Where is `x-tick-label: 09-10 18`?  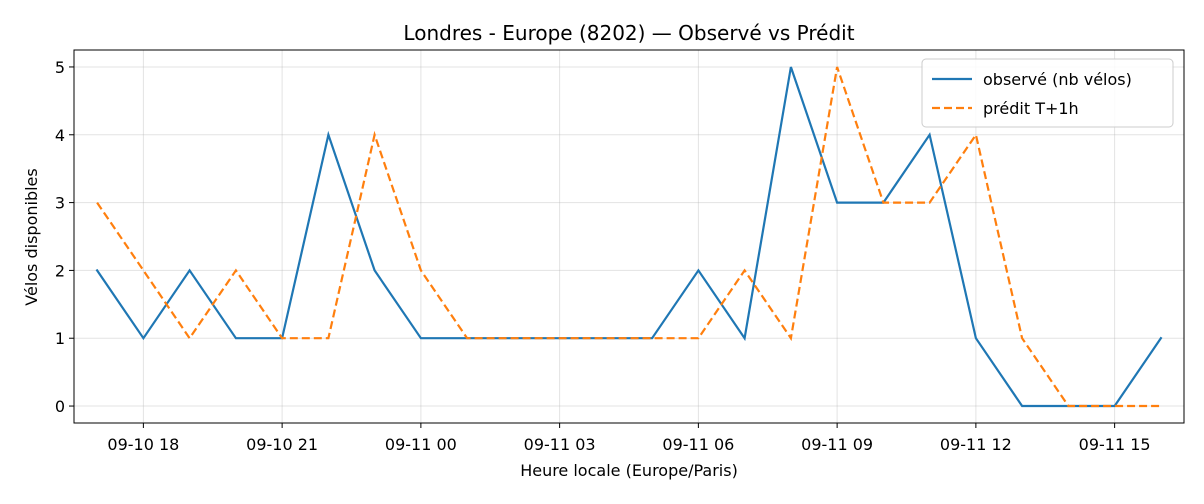 x-tick-label: 09-10 18 is located at coordinates (143, 444).